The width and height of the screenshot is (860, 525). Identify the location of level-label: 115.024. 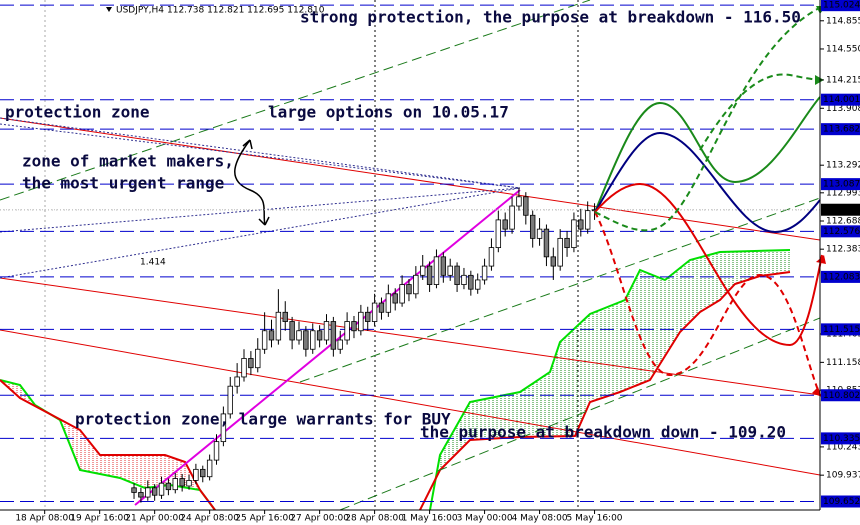
(841, 6).